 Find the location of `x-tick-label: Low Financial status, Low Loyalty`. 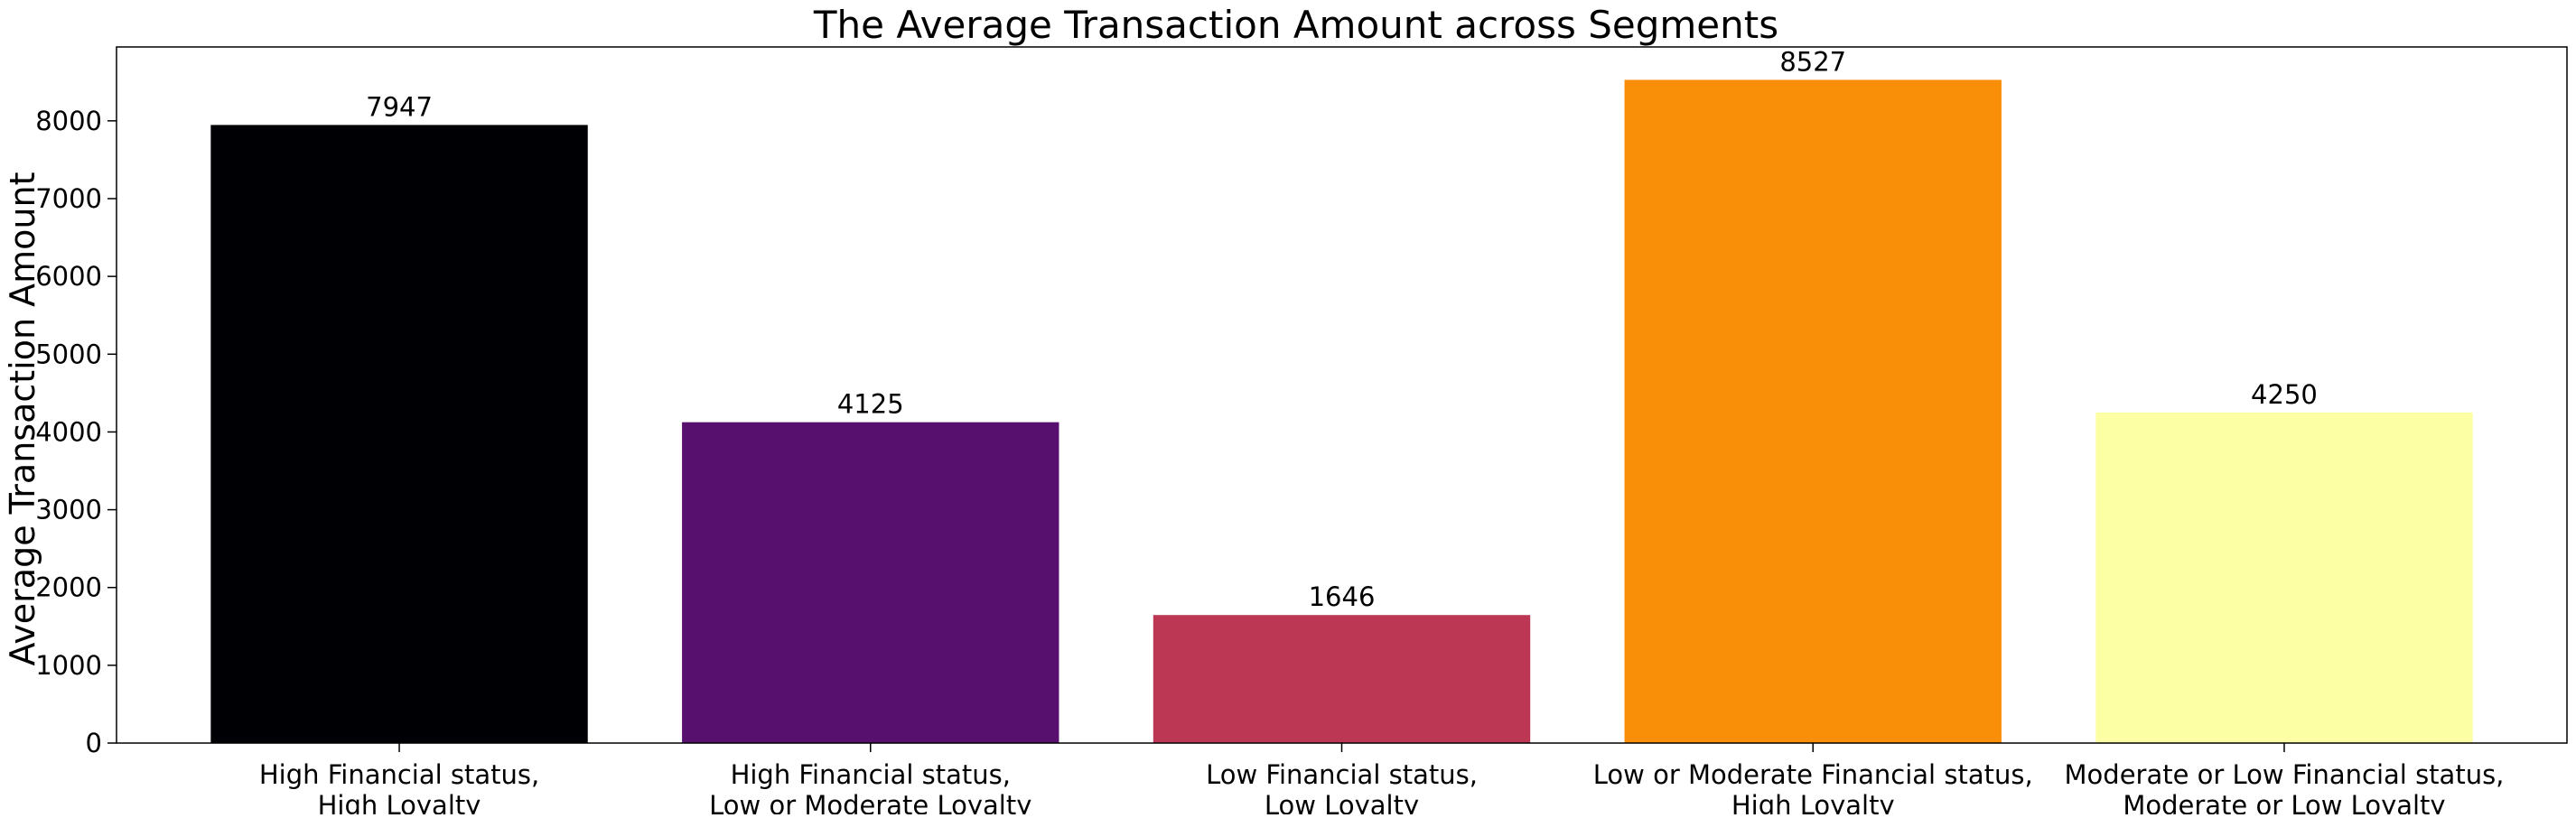

x-tick-label: Low Financial status, Low Loyalty is located at coordinates (1342, 786).